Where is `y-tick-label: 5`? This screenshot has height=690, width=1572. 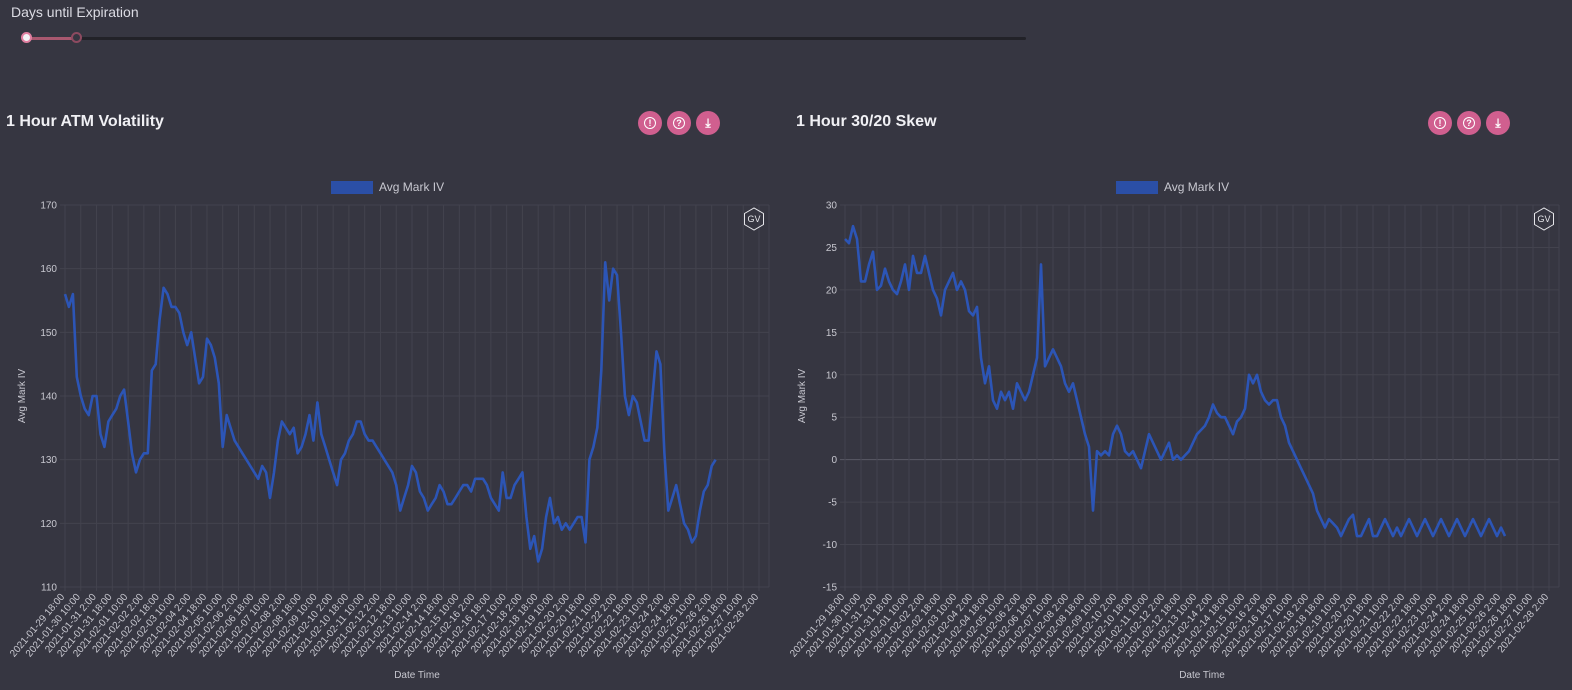
y-tick-label: 5 is located at coordinates (834, 418).